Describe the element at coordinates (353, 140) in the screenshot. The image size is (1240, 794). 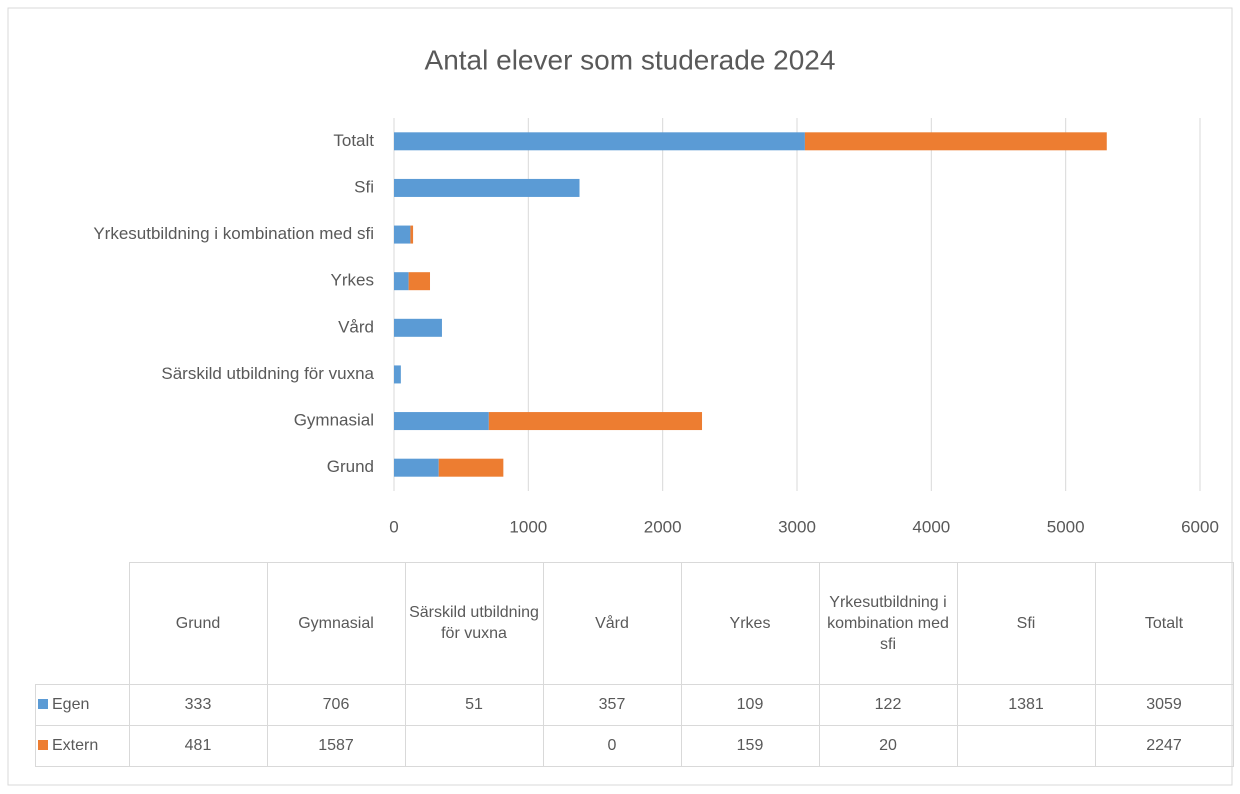
I see `y-tick-label: Totalt` at that location.